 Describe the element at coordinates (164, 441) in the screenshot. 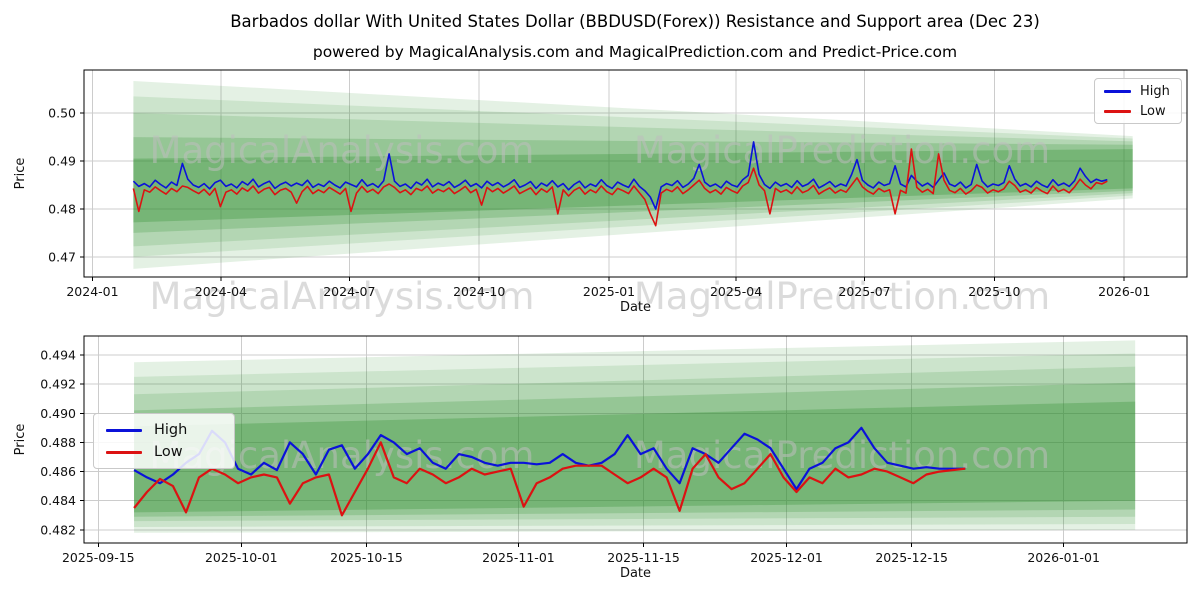

I see `legend-bottom-chart: High Low` at that location.